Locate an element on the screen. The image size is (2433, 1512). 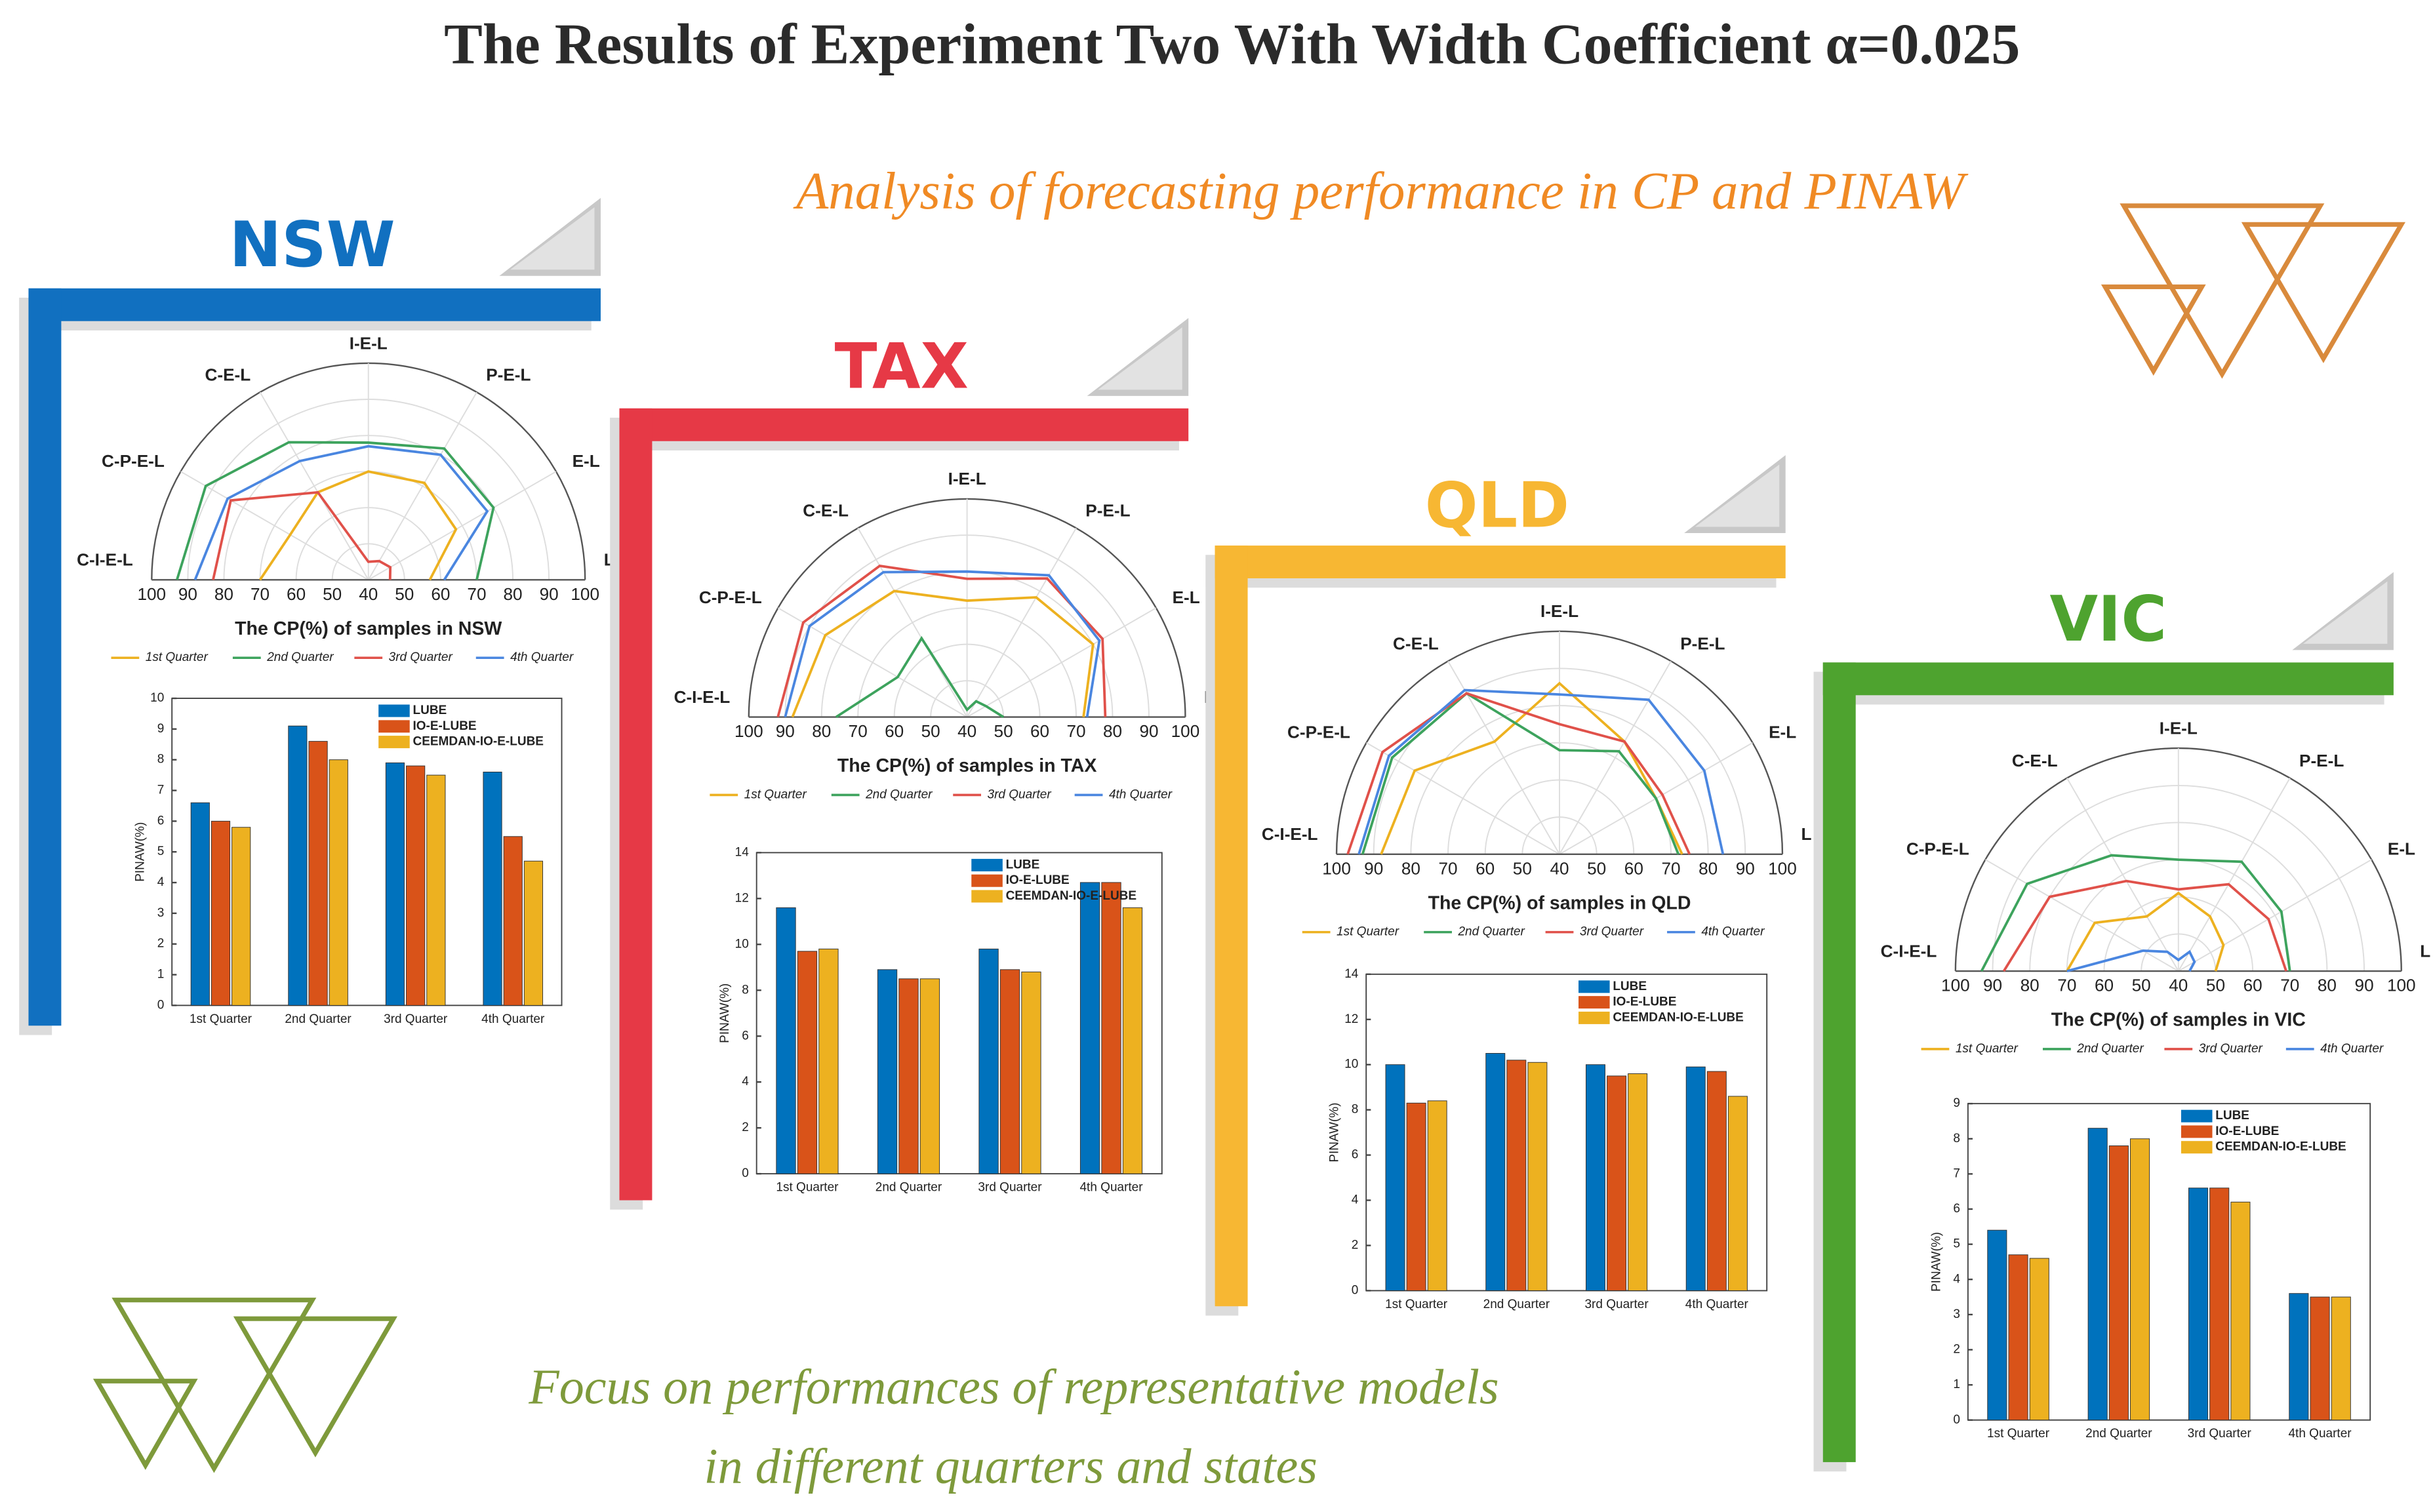
state-label: VIC is located at coordinates (2108, 620).